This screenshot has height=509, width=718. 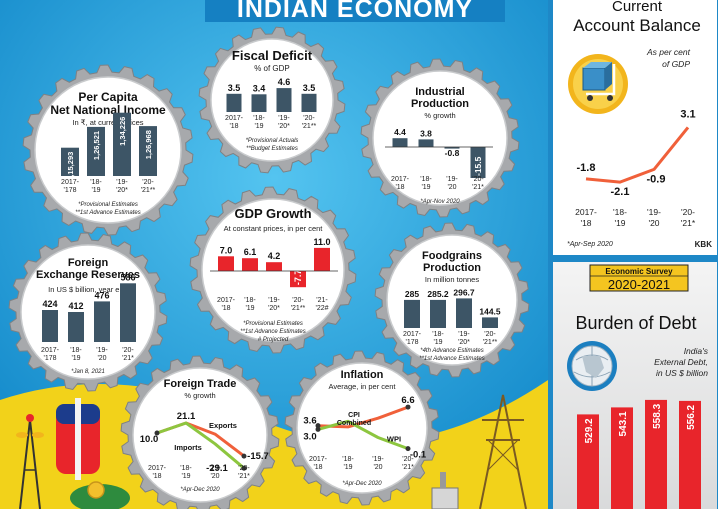 What do you see at coordinates (586, 212) in the screenshot?
I see `cab-category-0: 2017-` at bounding box center [586, 212].